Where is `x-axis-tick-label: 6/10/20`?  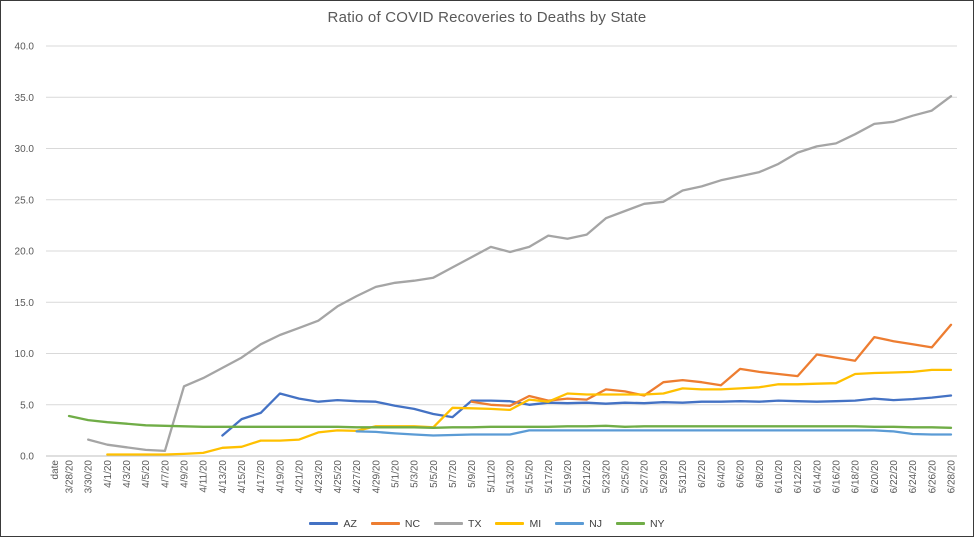 x-axis-tick-label: 6/10/20 is located at coordinates (779, 477).